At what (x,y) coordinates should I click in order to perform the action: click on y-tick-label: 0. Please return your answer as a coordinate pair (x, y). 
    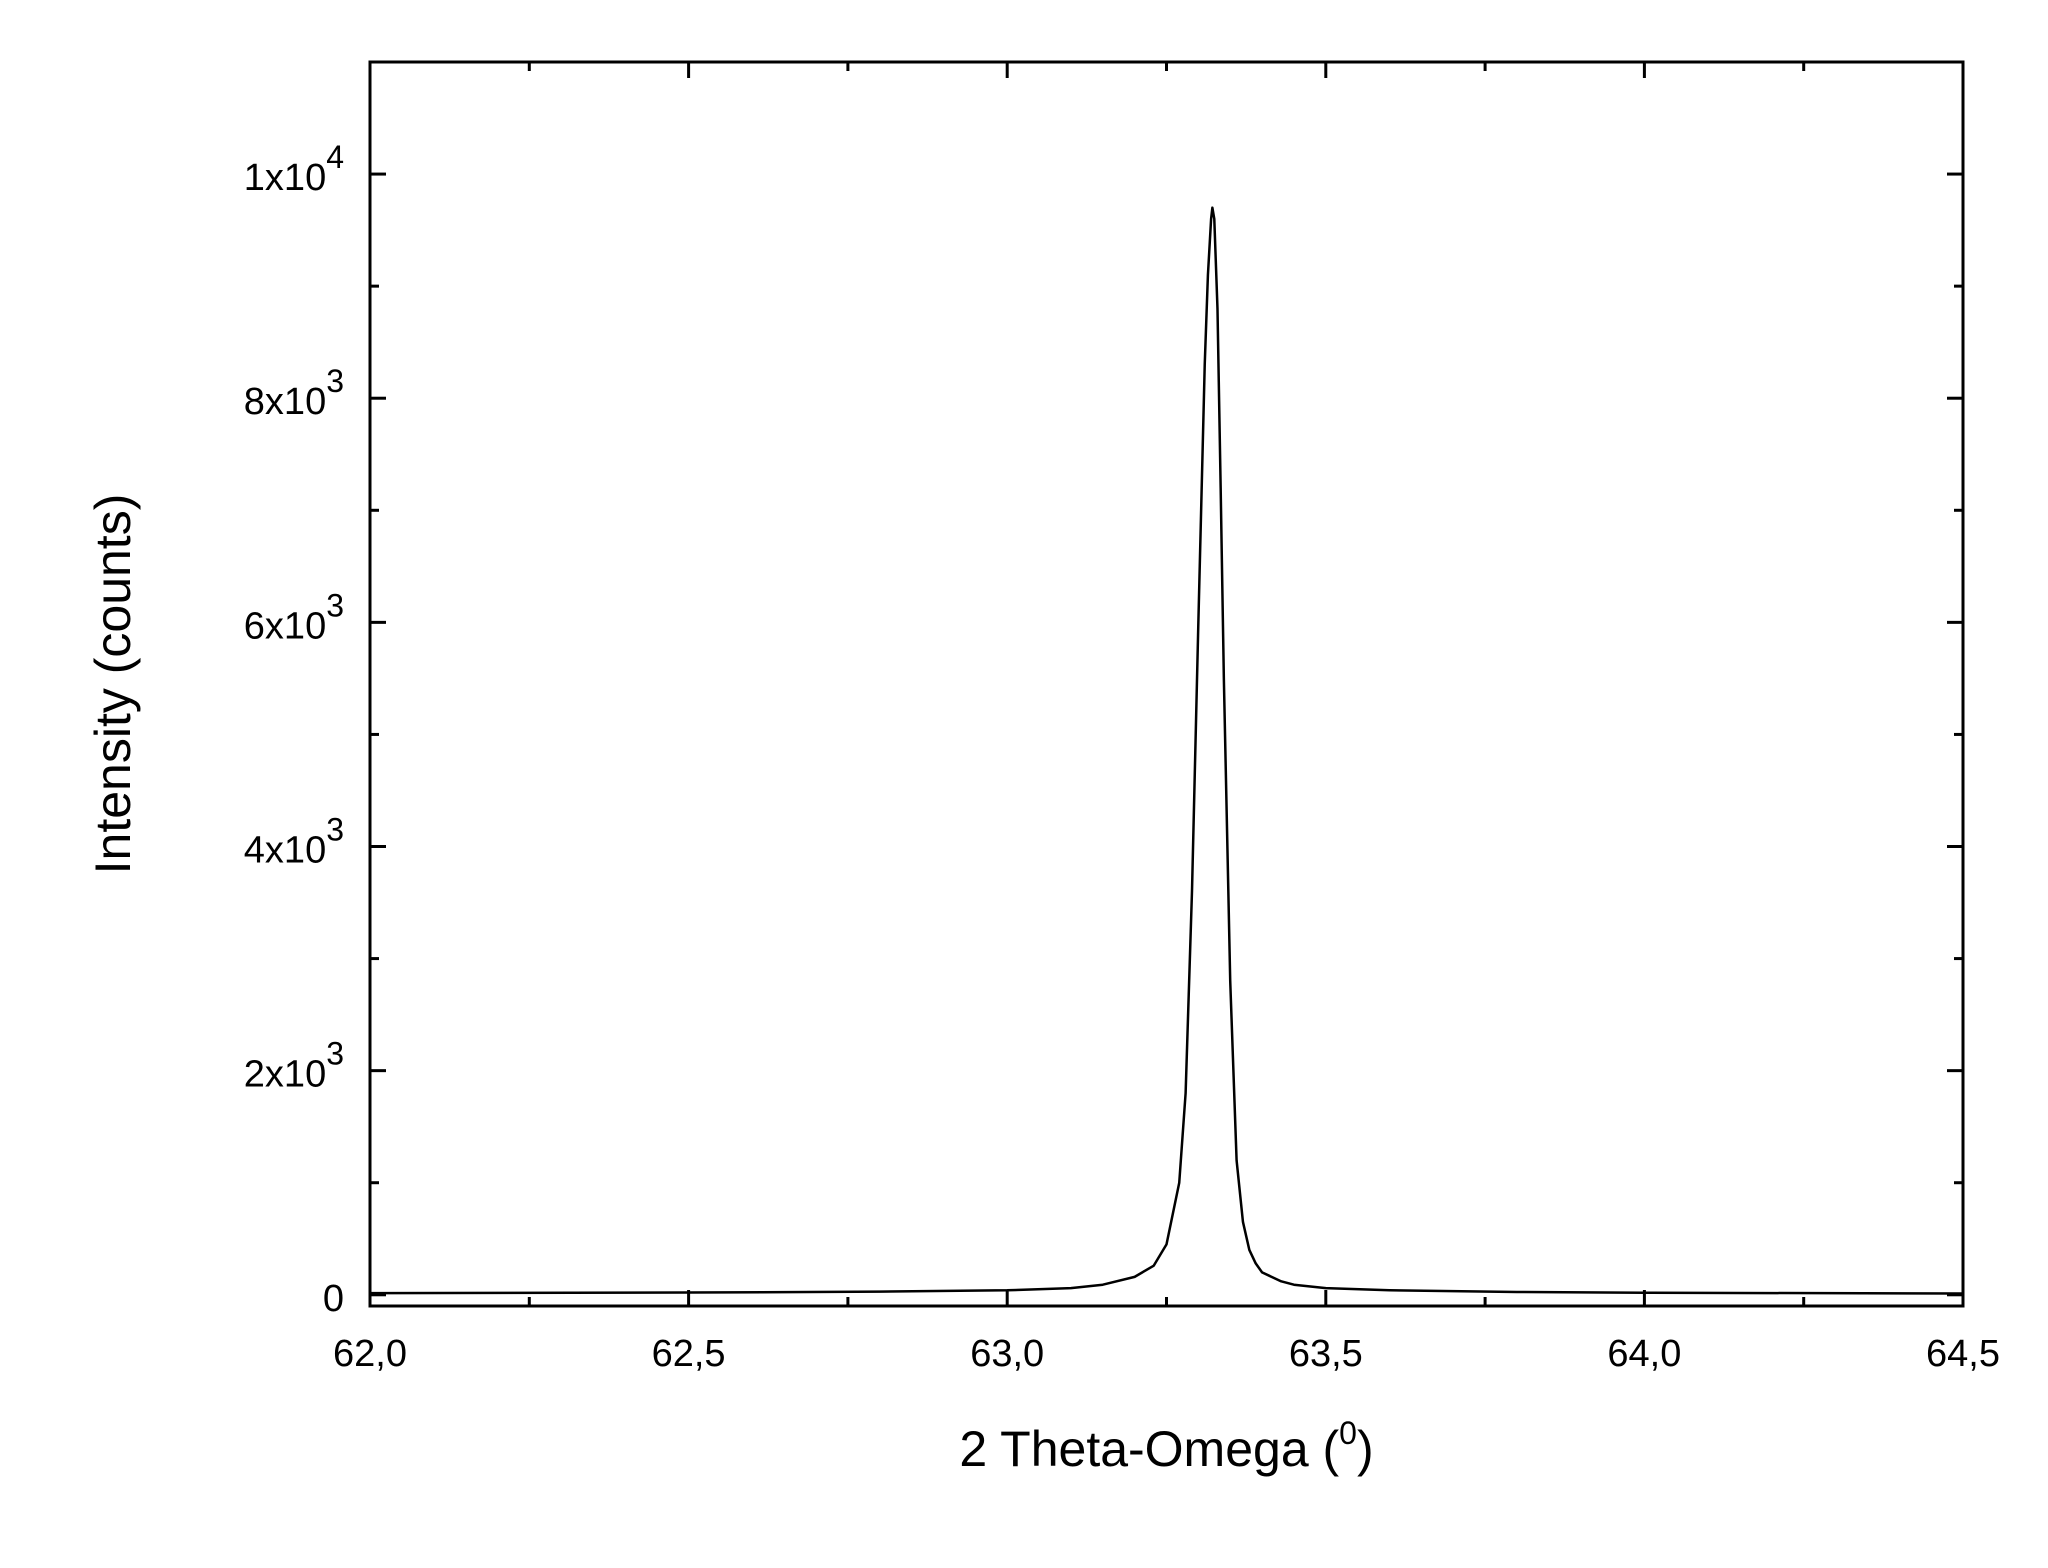
    Looking at the image, I should click on (333, 1299).